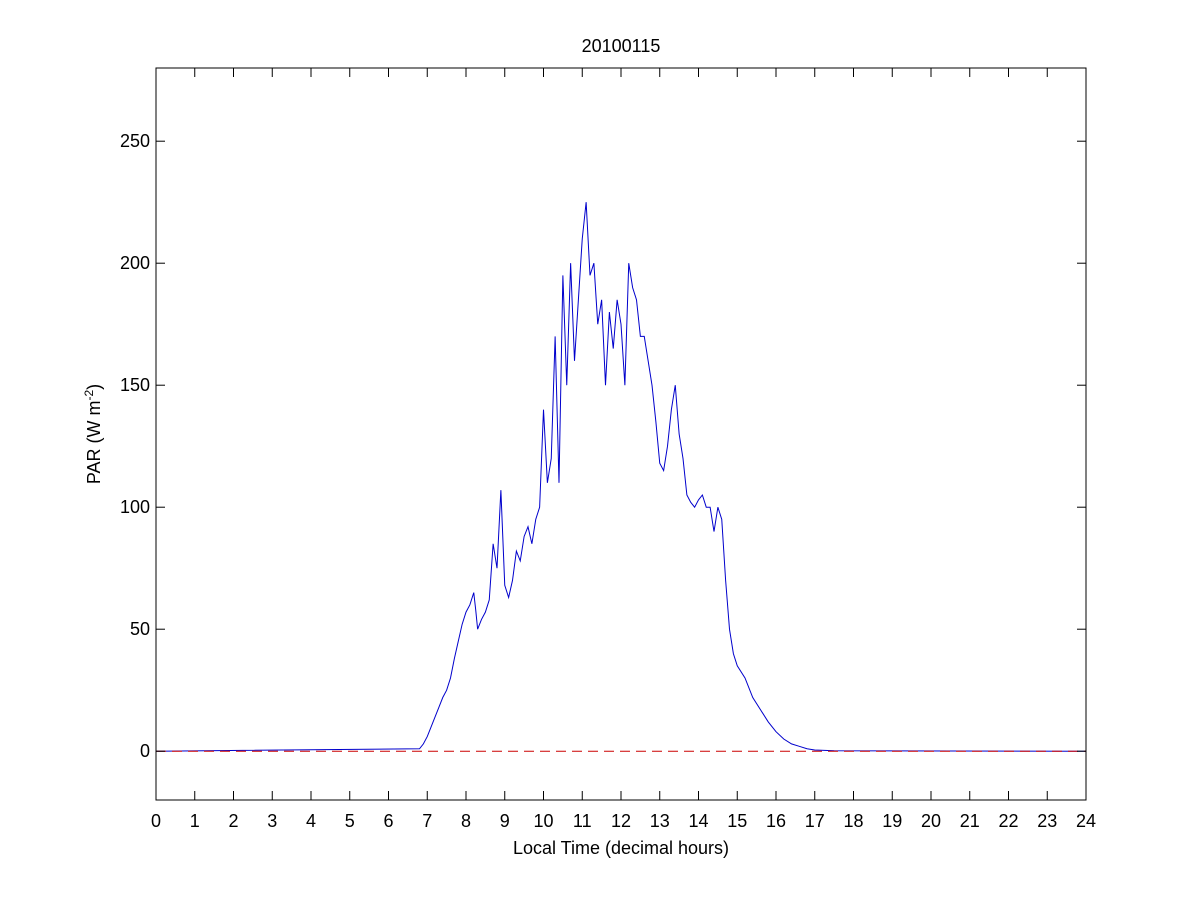 Image resolution: width=1200 pixels, height=905 pixels. What do you see at coordinates (970, 821) in the screenshot?
I see `x-tick-label: 21` at bounding box center [970, 821].